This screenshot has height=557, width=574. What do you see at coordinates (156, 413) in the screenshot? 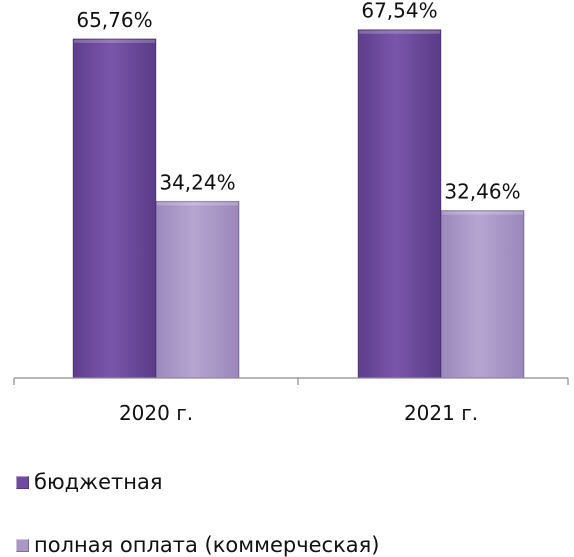
I see `x-tick-label-1: 2020 г.` at bounding box center [156, 413].